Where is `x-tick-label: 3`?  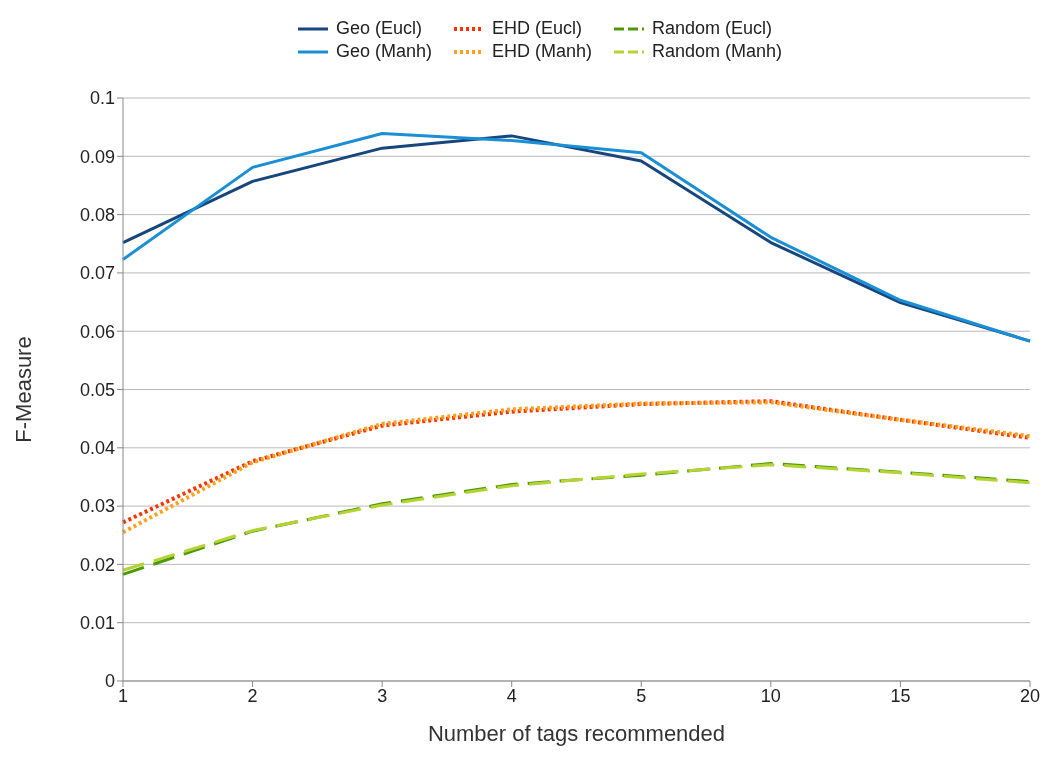 x-tick-label: 3 is located at coordinates (382, 695).